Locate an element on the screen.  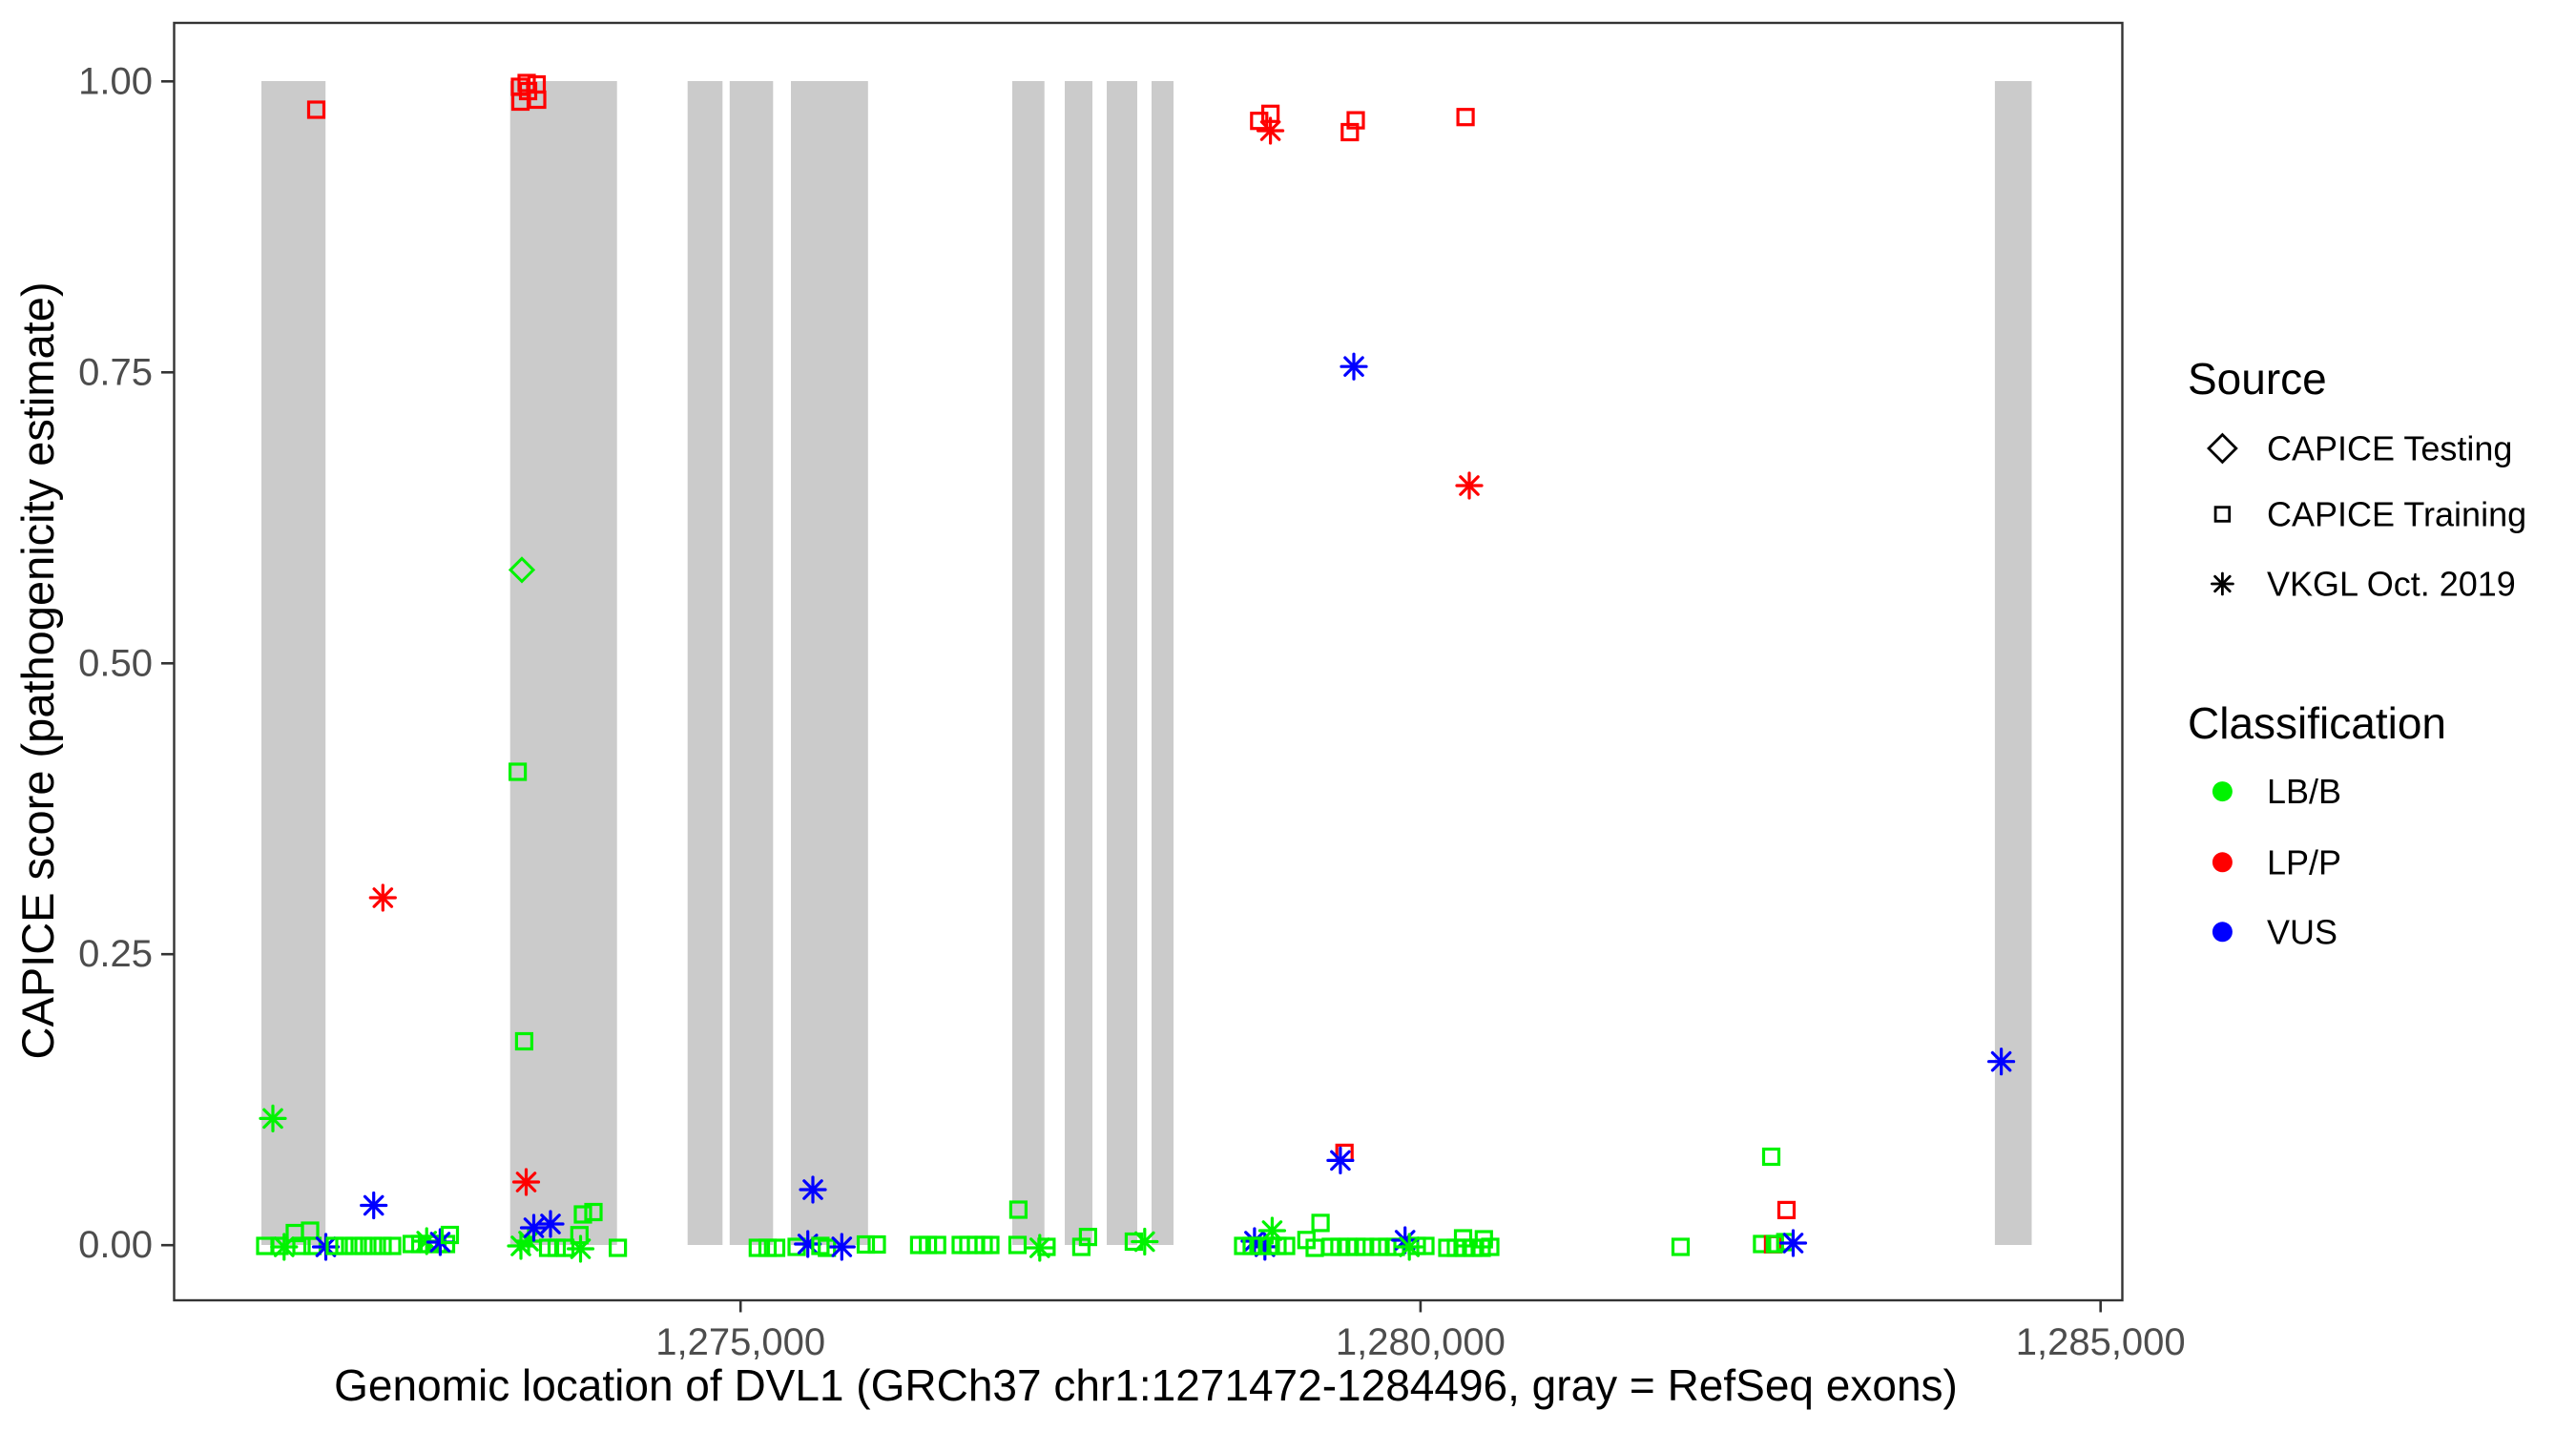
svg-text: 1,280,000 is located at coordinates (1421, 1342).